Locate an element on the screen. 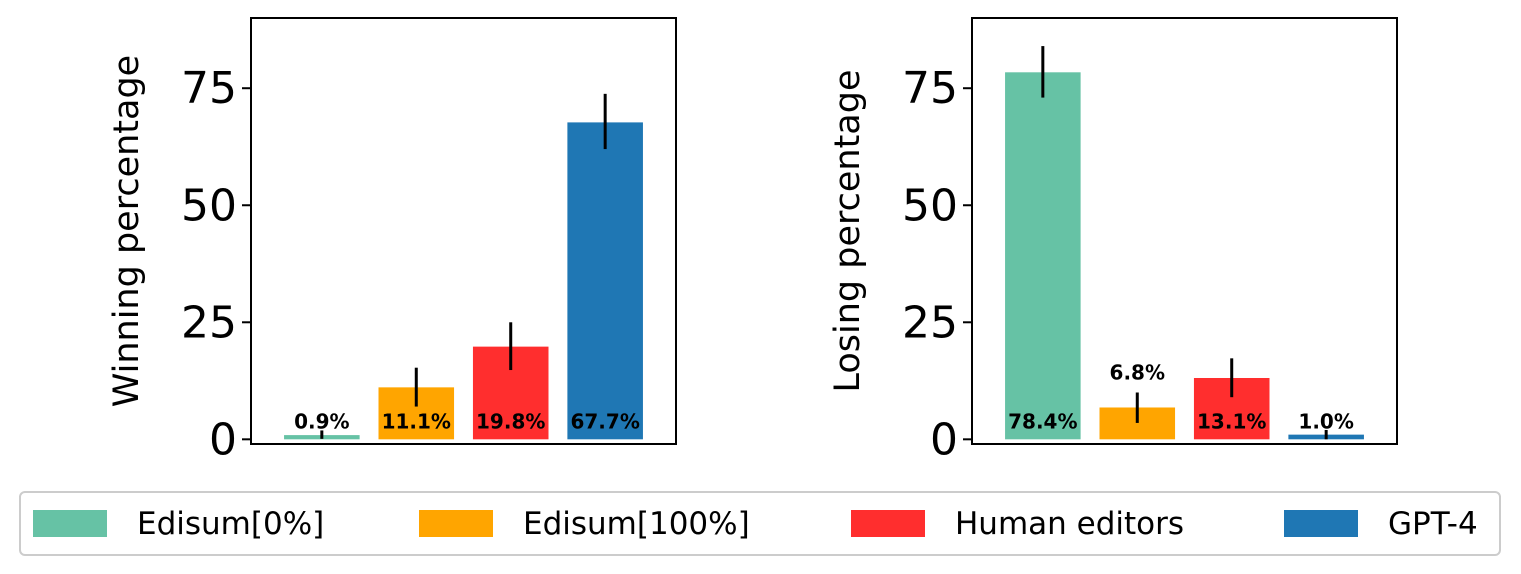 This screenshot has height=574, width=1521. data-label: 1.0% is located at coordinates (1325, 421).